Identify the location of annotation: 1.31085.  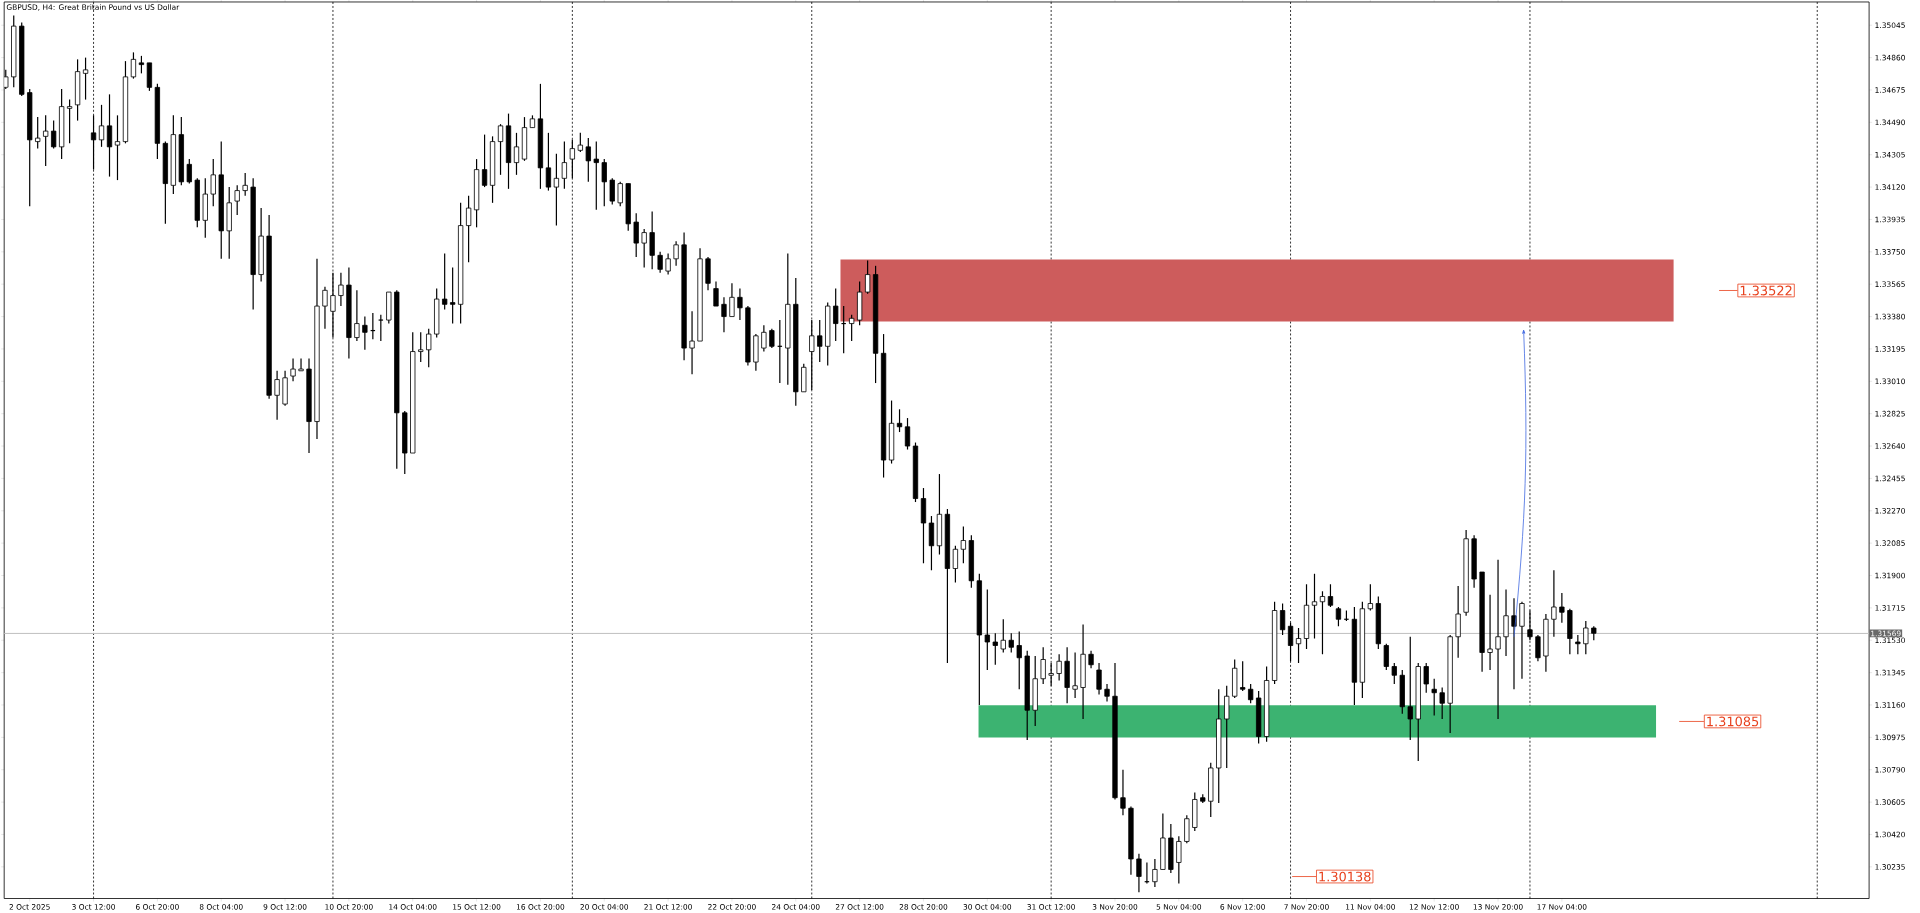
(1733, 721).